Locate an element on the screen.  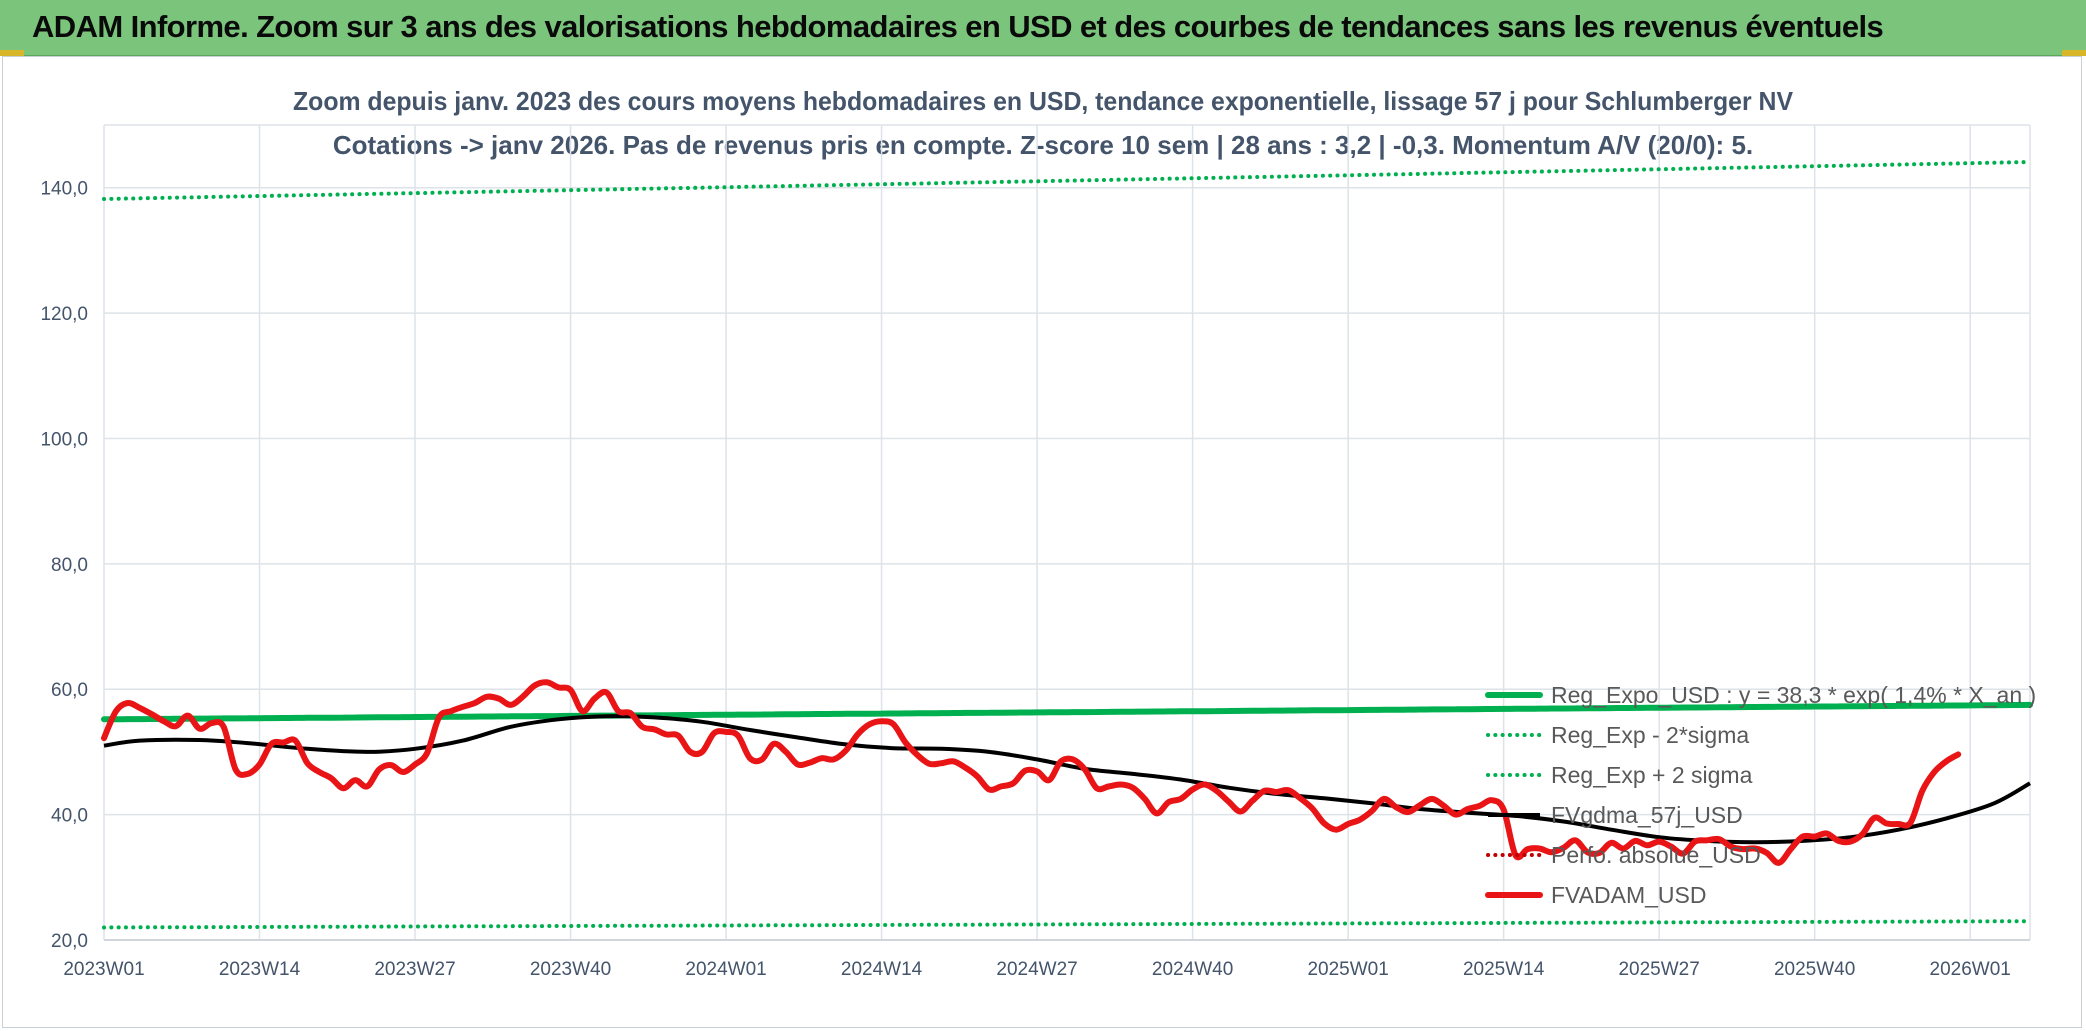
banner-corner-accent-left is located at coordinates (12, 53).